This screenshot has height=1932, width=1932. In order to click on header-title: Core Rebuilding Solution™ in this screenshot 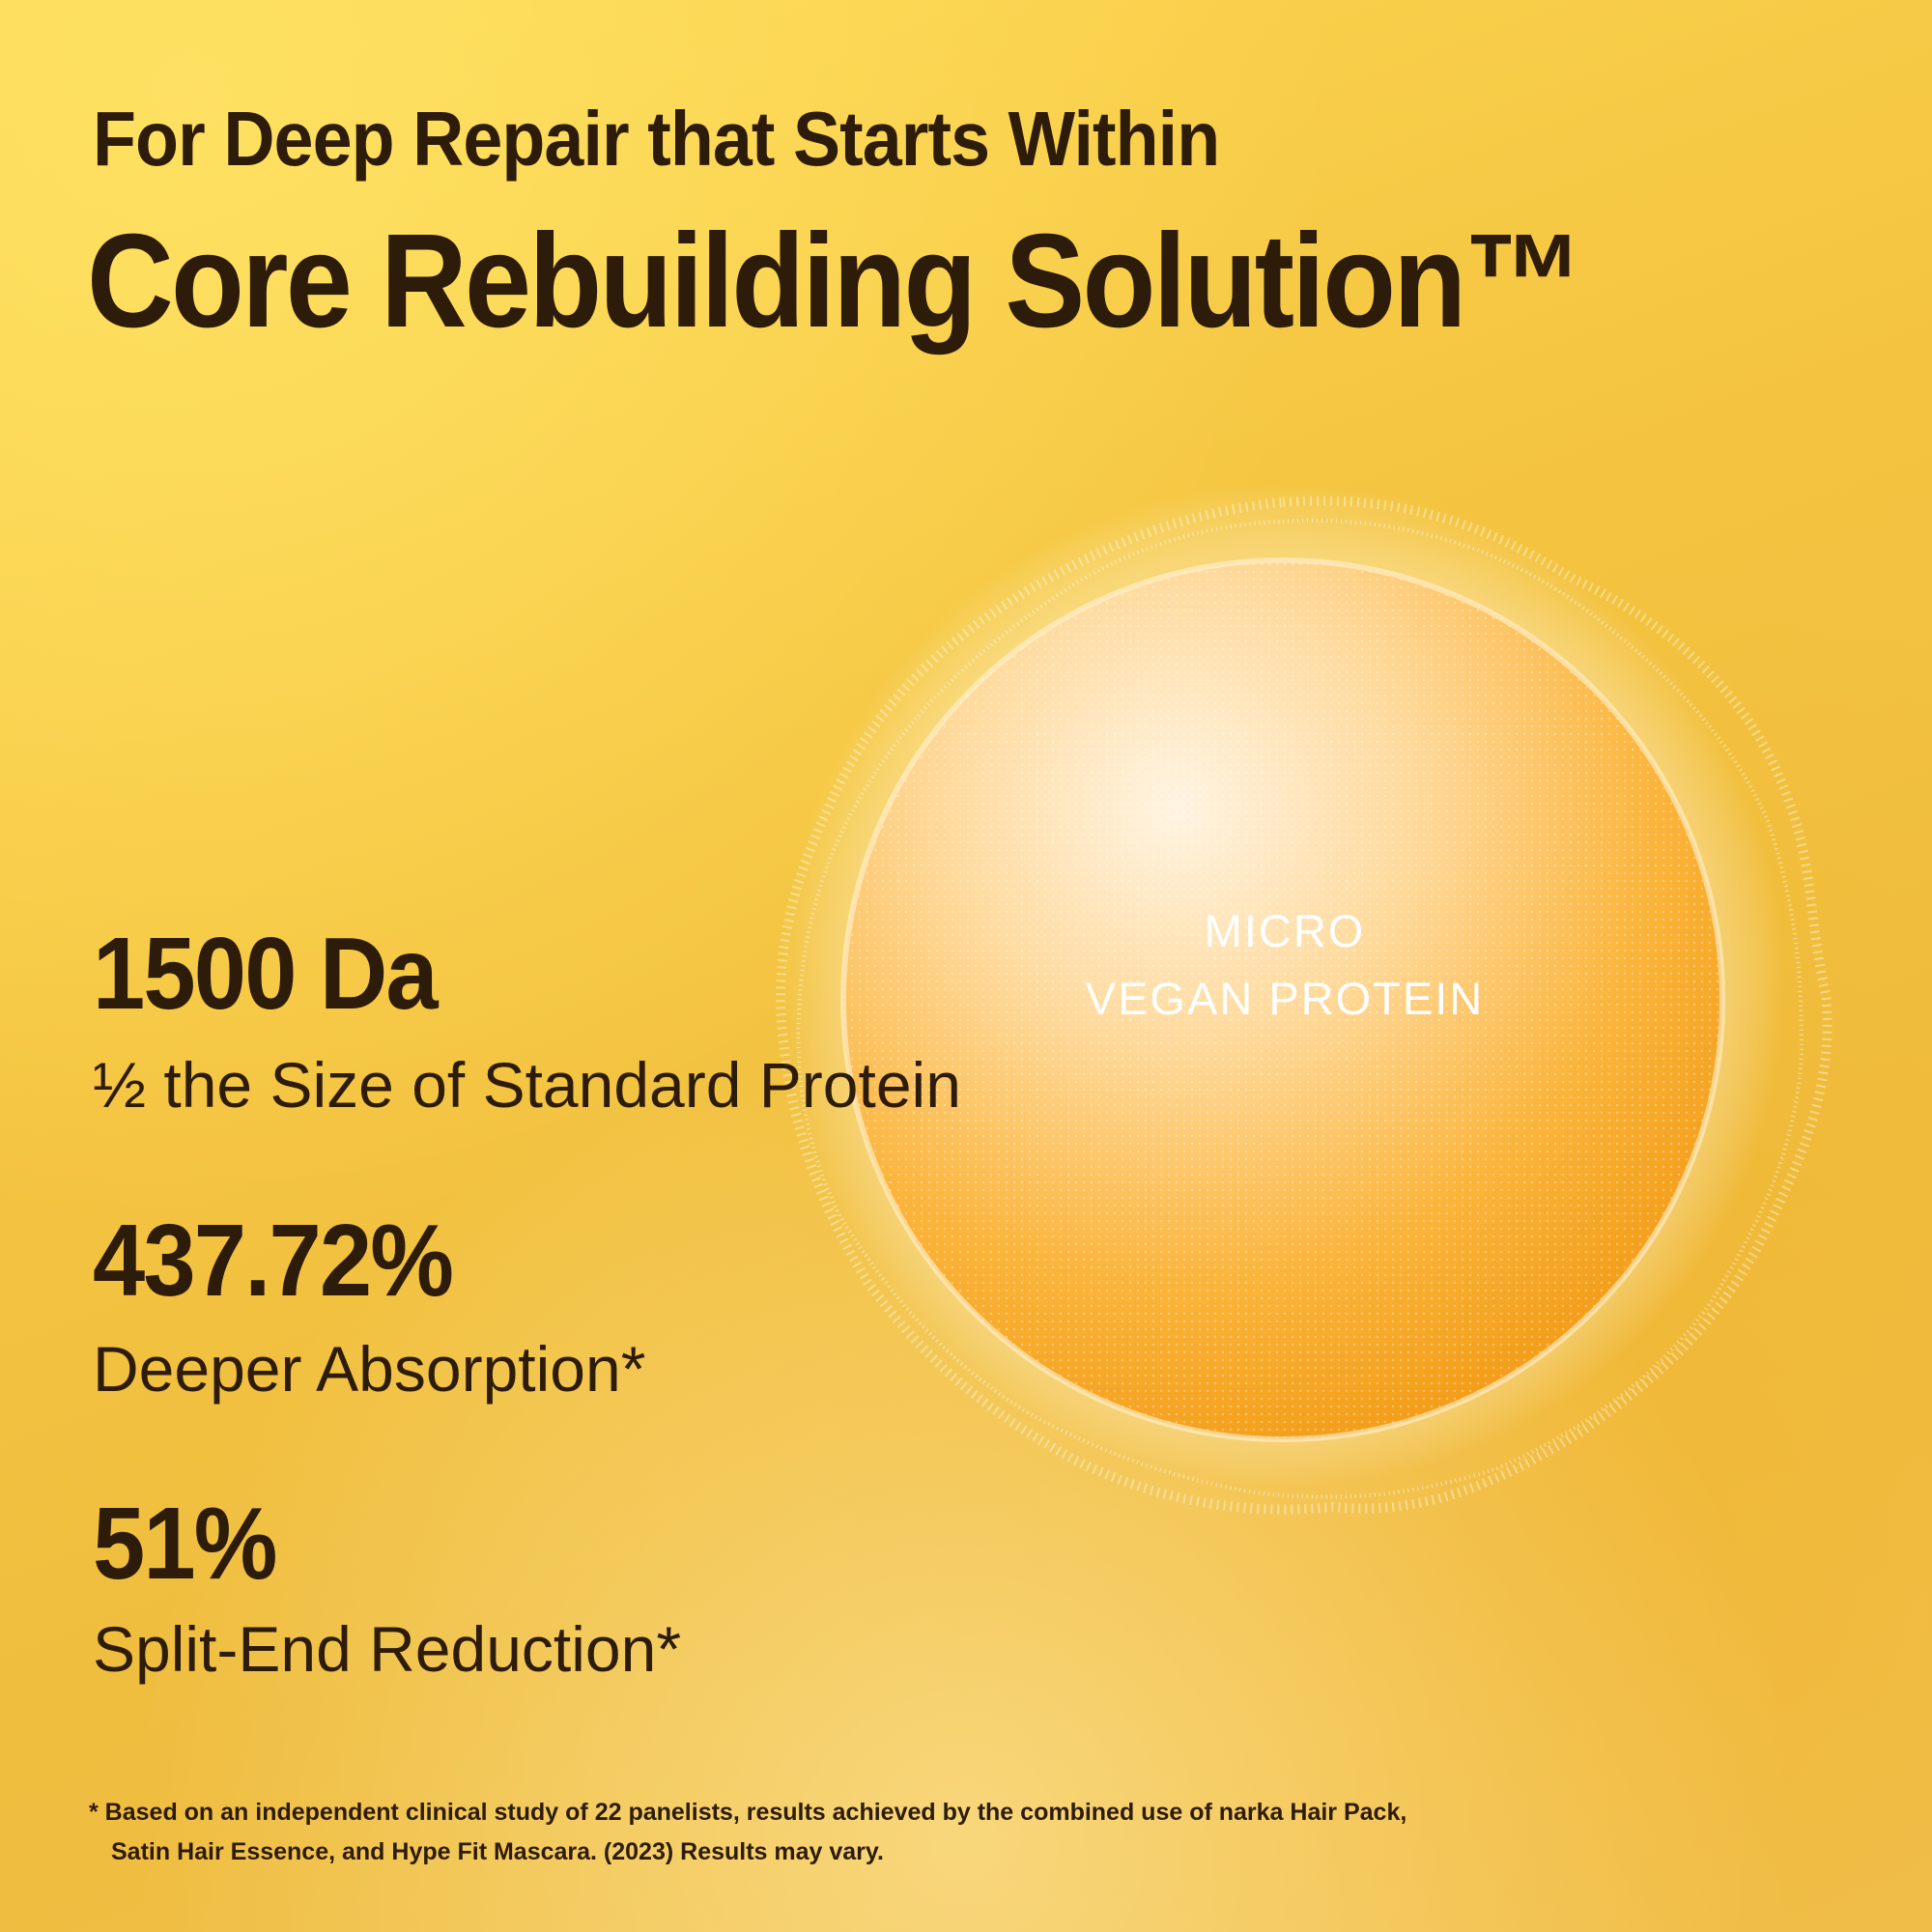, I will do `click(835, 281)`.